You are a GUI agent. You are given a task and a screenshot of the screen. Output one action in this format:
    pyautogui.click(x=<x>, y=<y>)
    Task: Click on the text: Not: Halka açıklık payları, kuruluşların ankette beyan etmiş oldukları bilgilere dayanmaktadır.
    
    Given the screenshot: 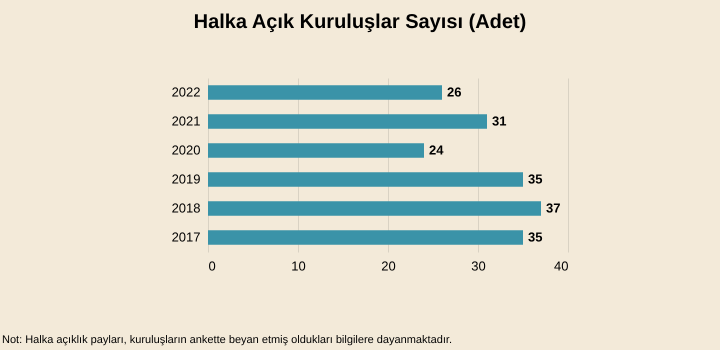 What is the action you would take?
    pyautogui.click(x=227, y=340)
    